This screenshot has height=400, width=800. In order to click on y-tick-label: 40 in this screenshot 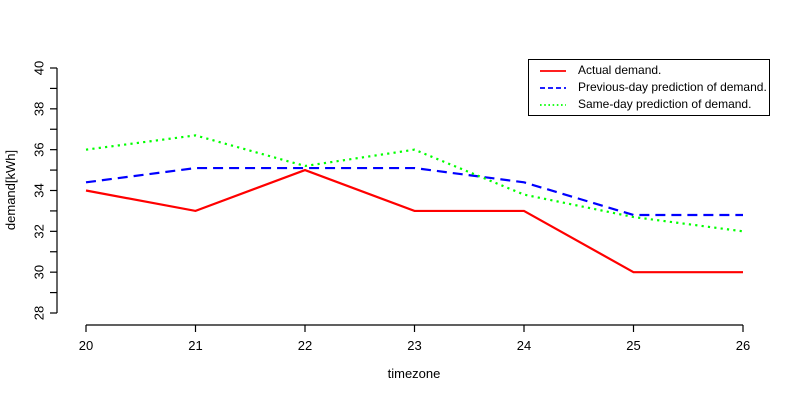, I will do `click(39, 68)`.